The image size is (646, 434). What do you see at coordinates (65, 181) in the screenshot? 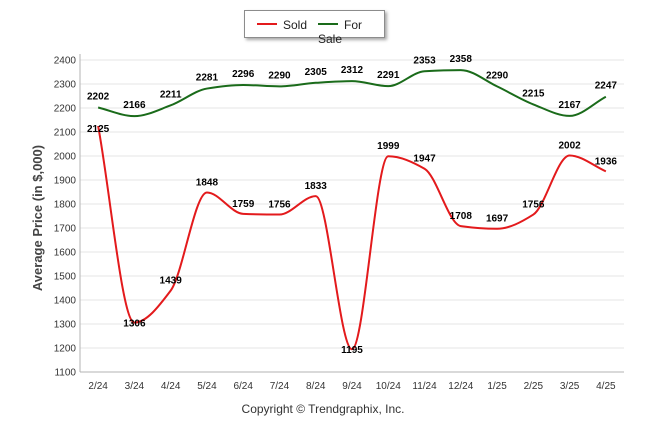
I see `y-tick-label: 1900` at bounding box center [65, 181].